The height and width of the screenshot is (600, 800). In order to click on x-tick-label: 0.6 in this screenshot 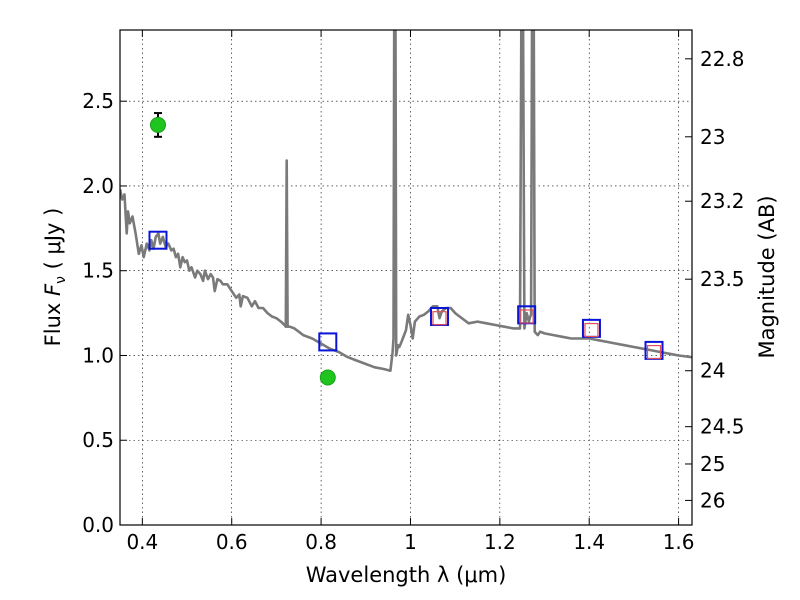, I will do `click(232, 542)`.